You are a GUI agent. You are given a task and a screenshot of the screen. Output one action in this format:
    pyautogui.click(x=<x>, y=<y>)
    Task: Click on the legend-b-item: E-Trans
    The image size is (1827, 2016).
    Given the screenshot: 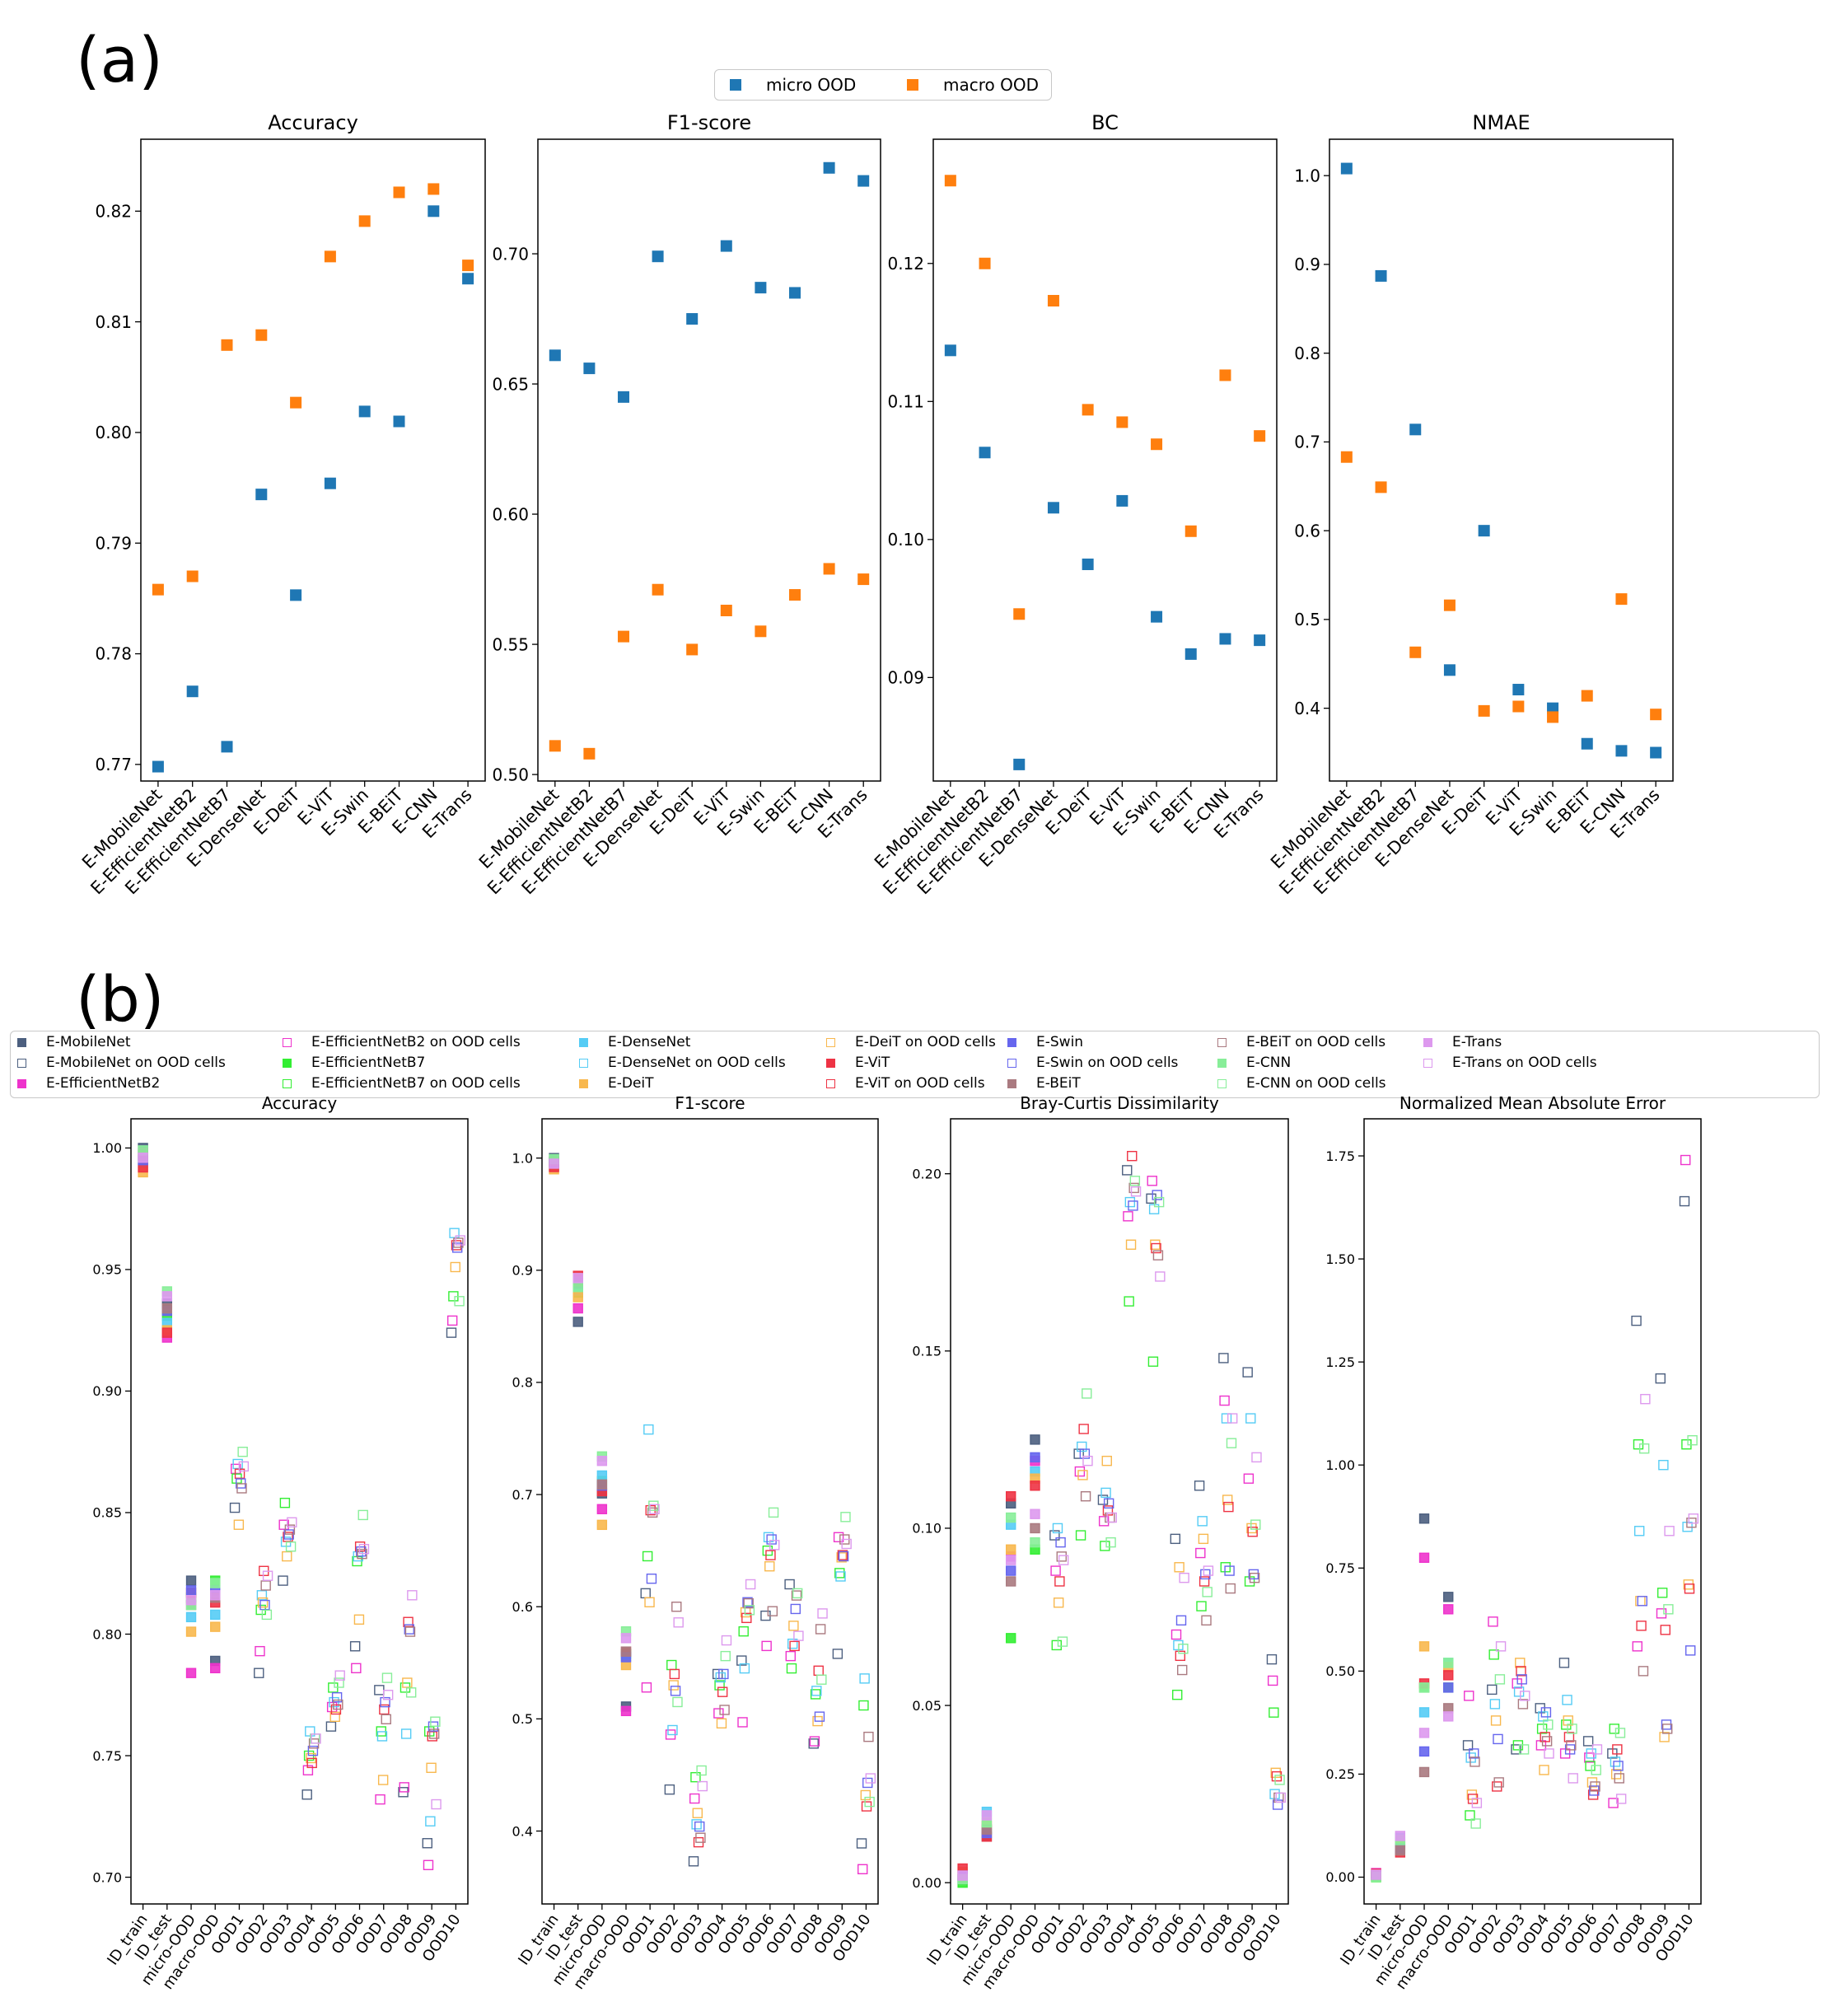 What is the action you would take?
    pyautogui.click(x=1462, y=1042)
    